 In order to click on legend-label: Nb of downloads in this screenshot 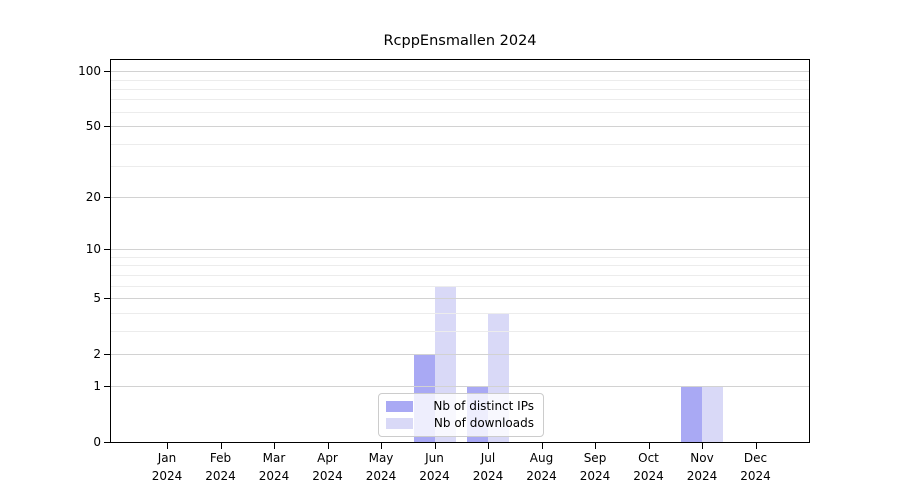, I will do `click(483, 423)`.